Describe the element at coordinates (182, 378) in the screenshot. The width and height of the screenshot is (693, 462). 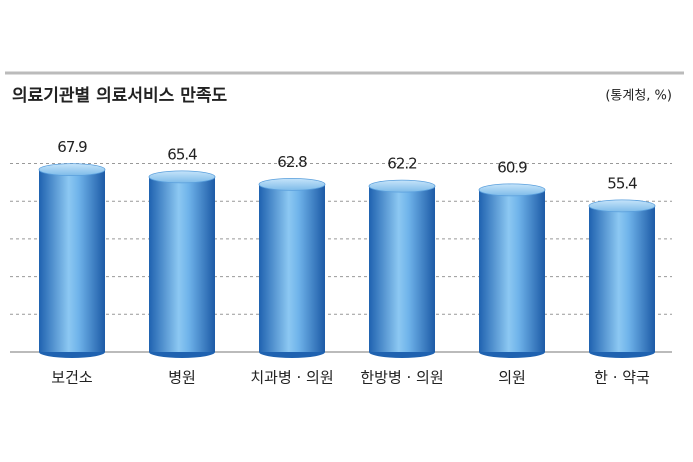
I see `x-tick-label: 병원` at that location.